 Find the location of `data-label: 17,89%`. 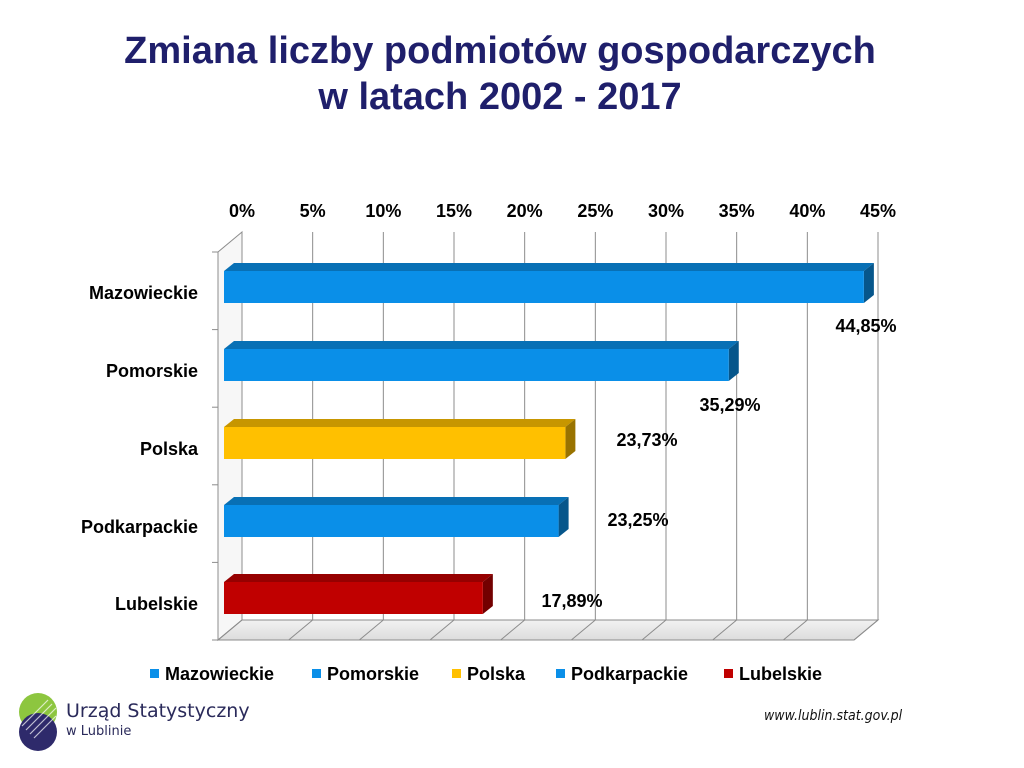

data-label: 17,89% is located at coordinates (571, 601).